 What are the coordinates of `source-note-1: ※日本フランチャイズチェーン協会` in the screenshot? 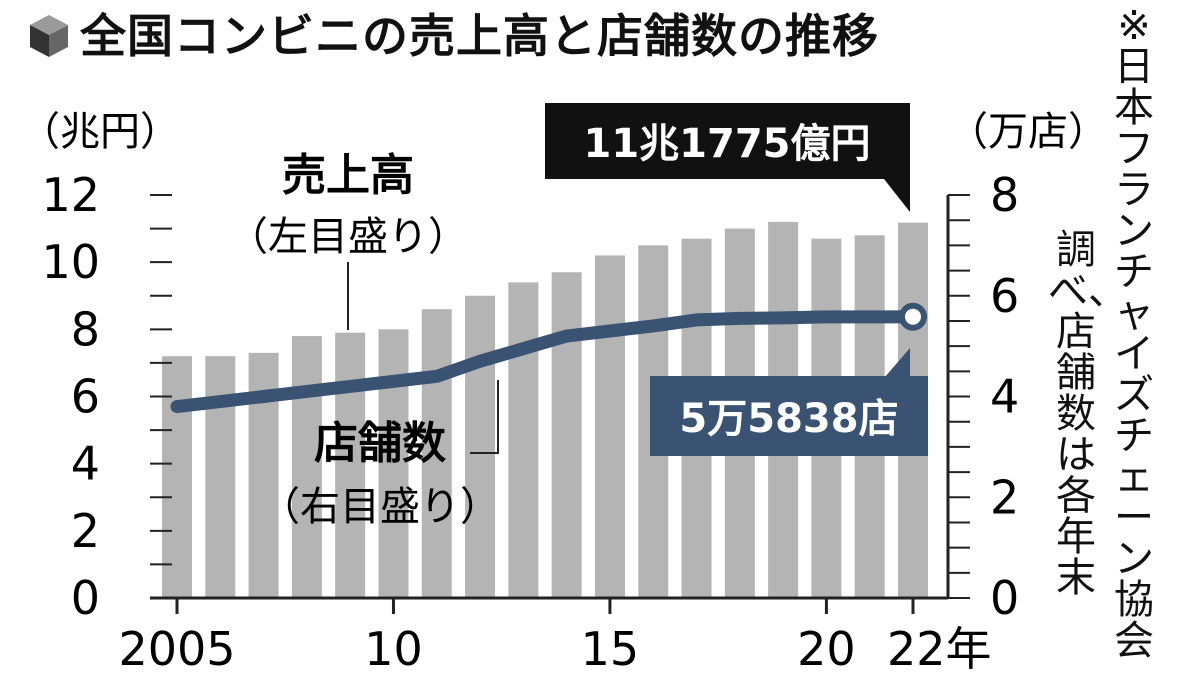 It's located at (1134, 333).